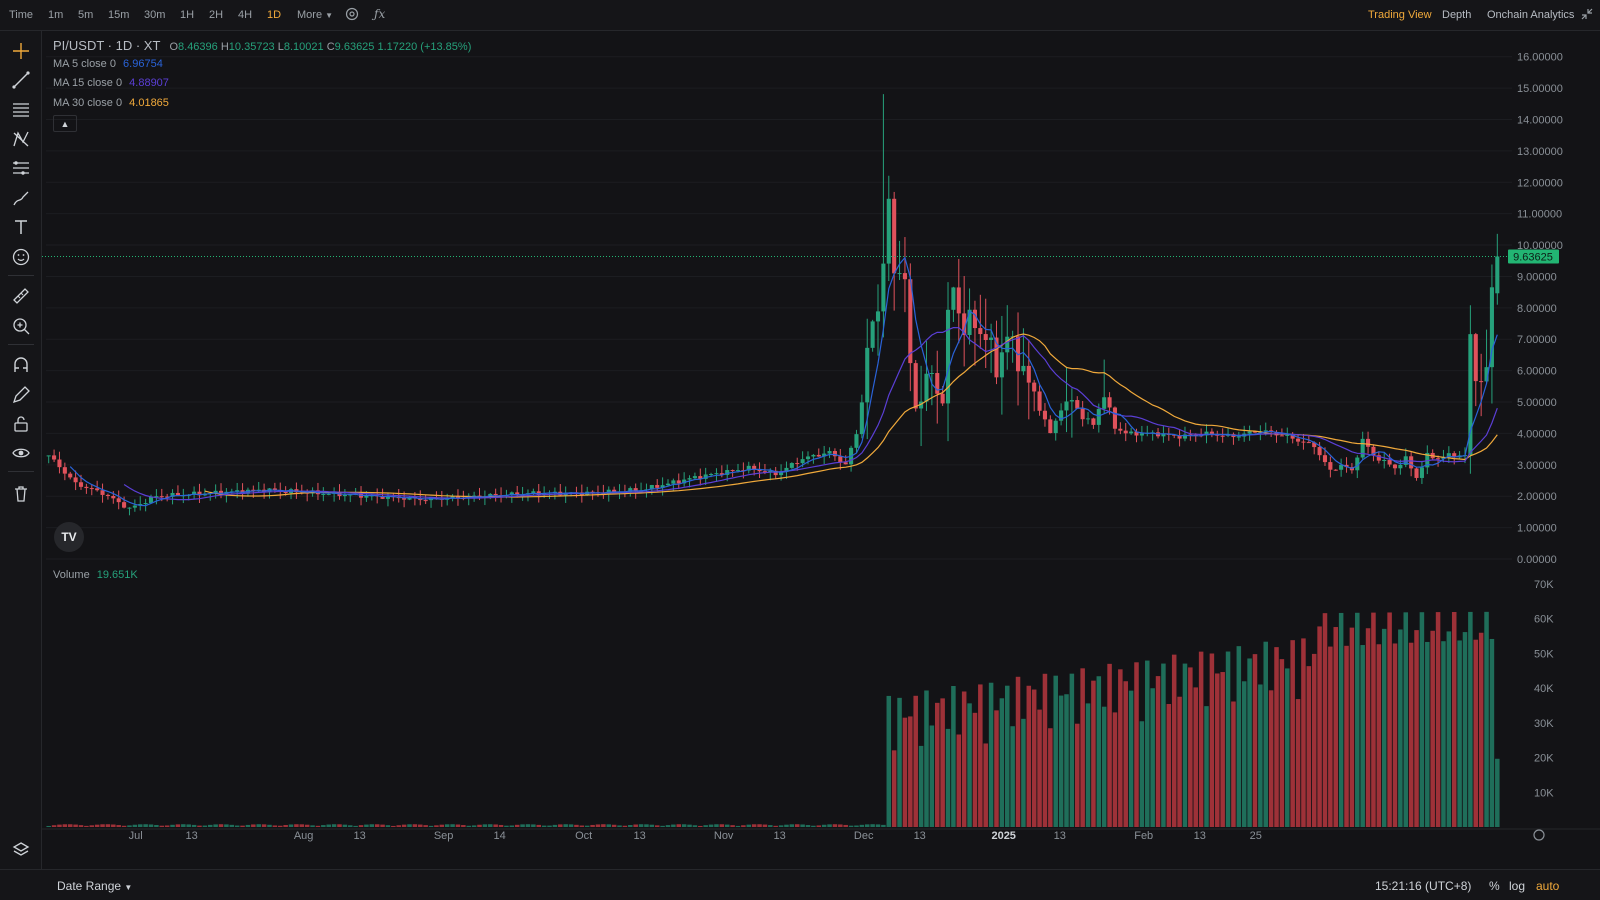  I want to click on ruler-icon, so click(21, 296).